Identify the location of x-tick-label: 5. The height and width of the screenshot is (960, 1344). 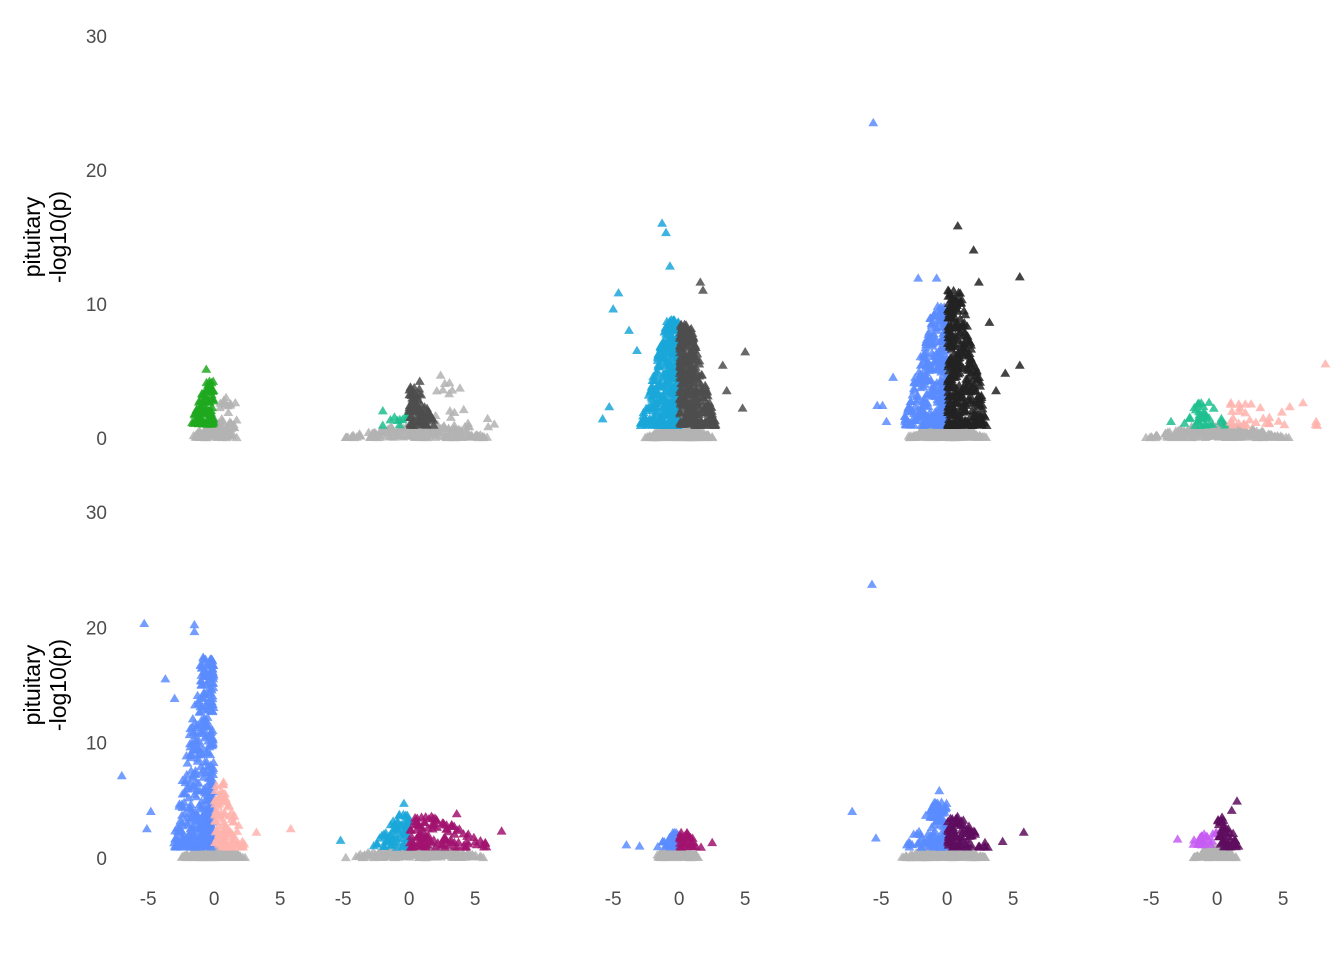
(1283, 899).